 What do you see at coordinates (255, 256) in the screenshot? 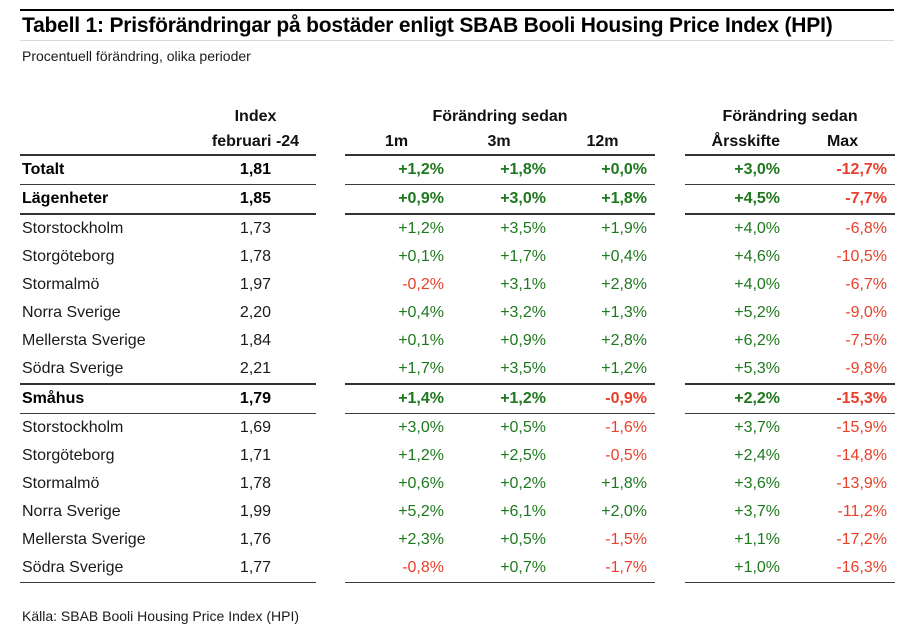
I see `index-value: 1,78` at bounding box center [255, 256].